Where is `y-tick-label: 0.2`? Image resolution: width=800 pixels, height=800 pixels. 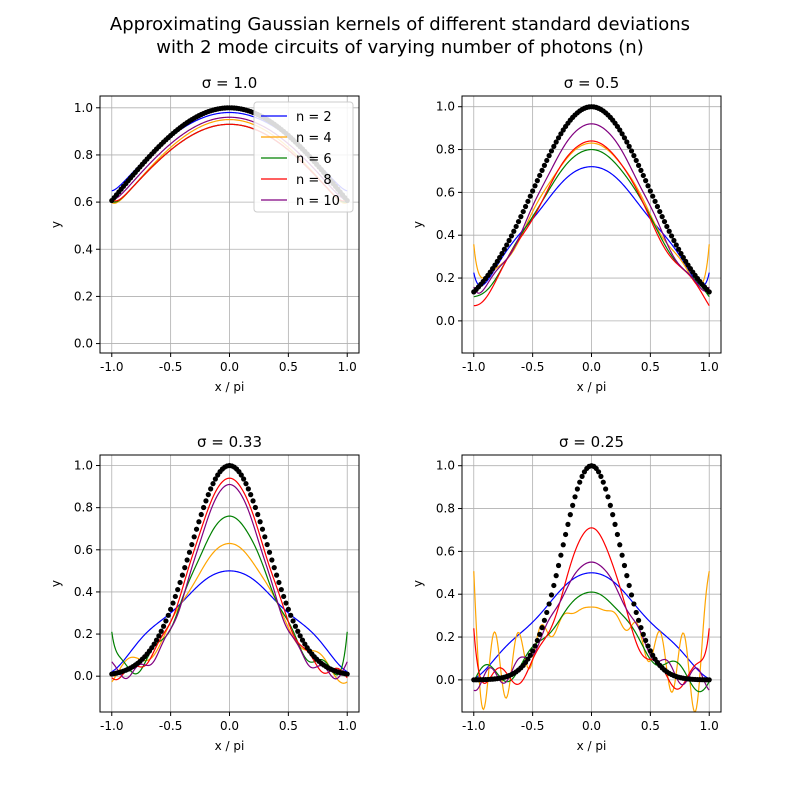 y-tick-label: 0.2 is located at coordinates (445, 637).